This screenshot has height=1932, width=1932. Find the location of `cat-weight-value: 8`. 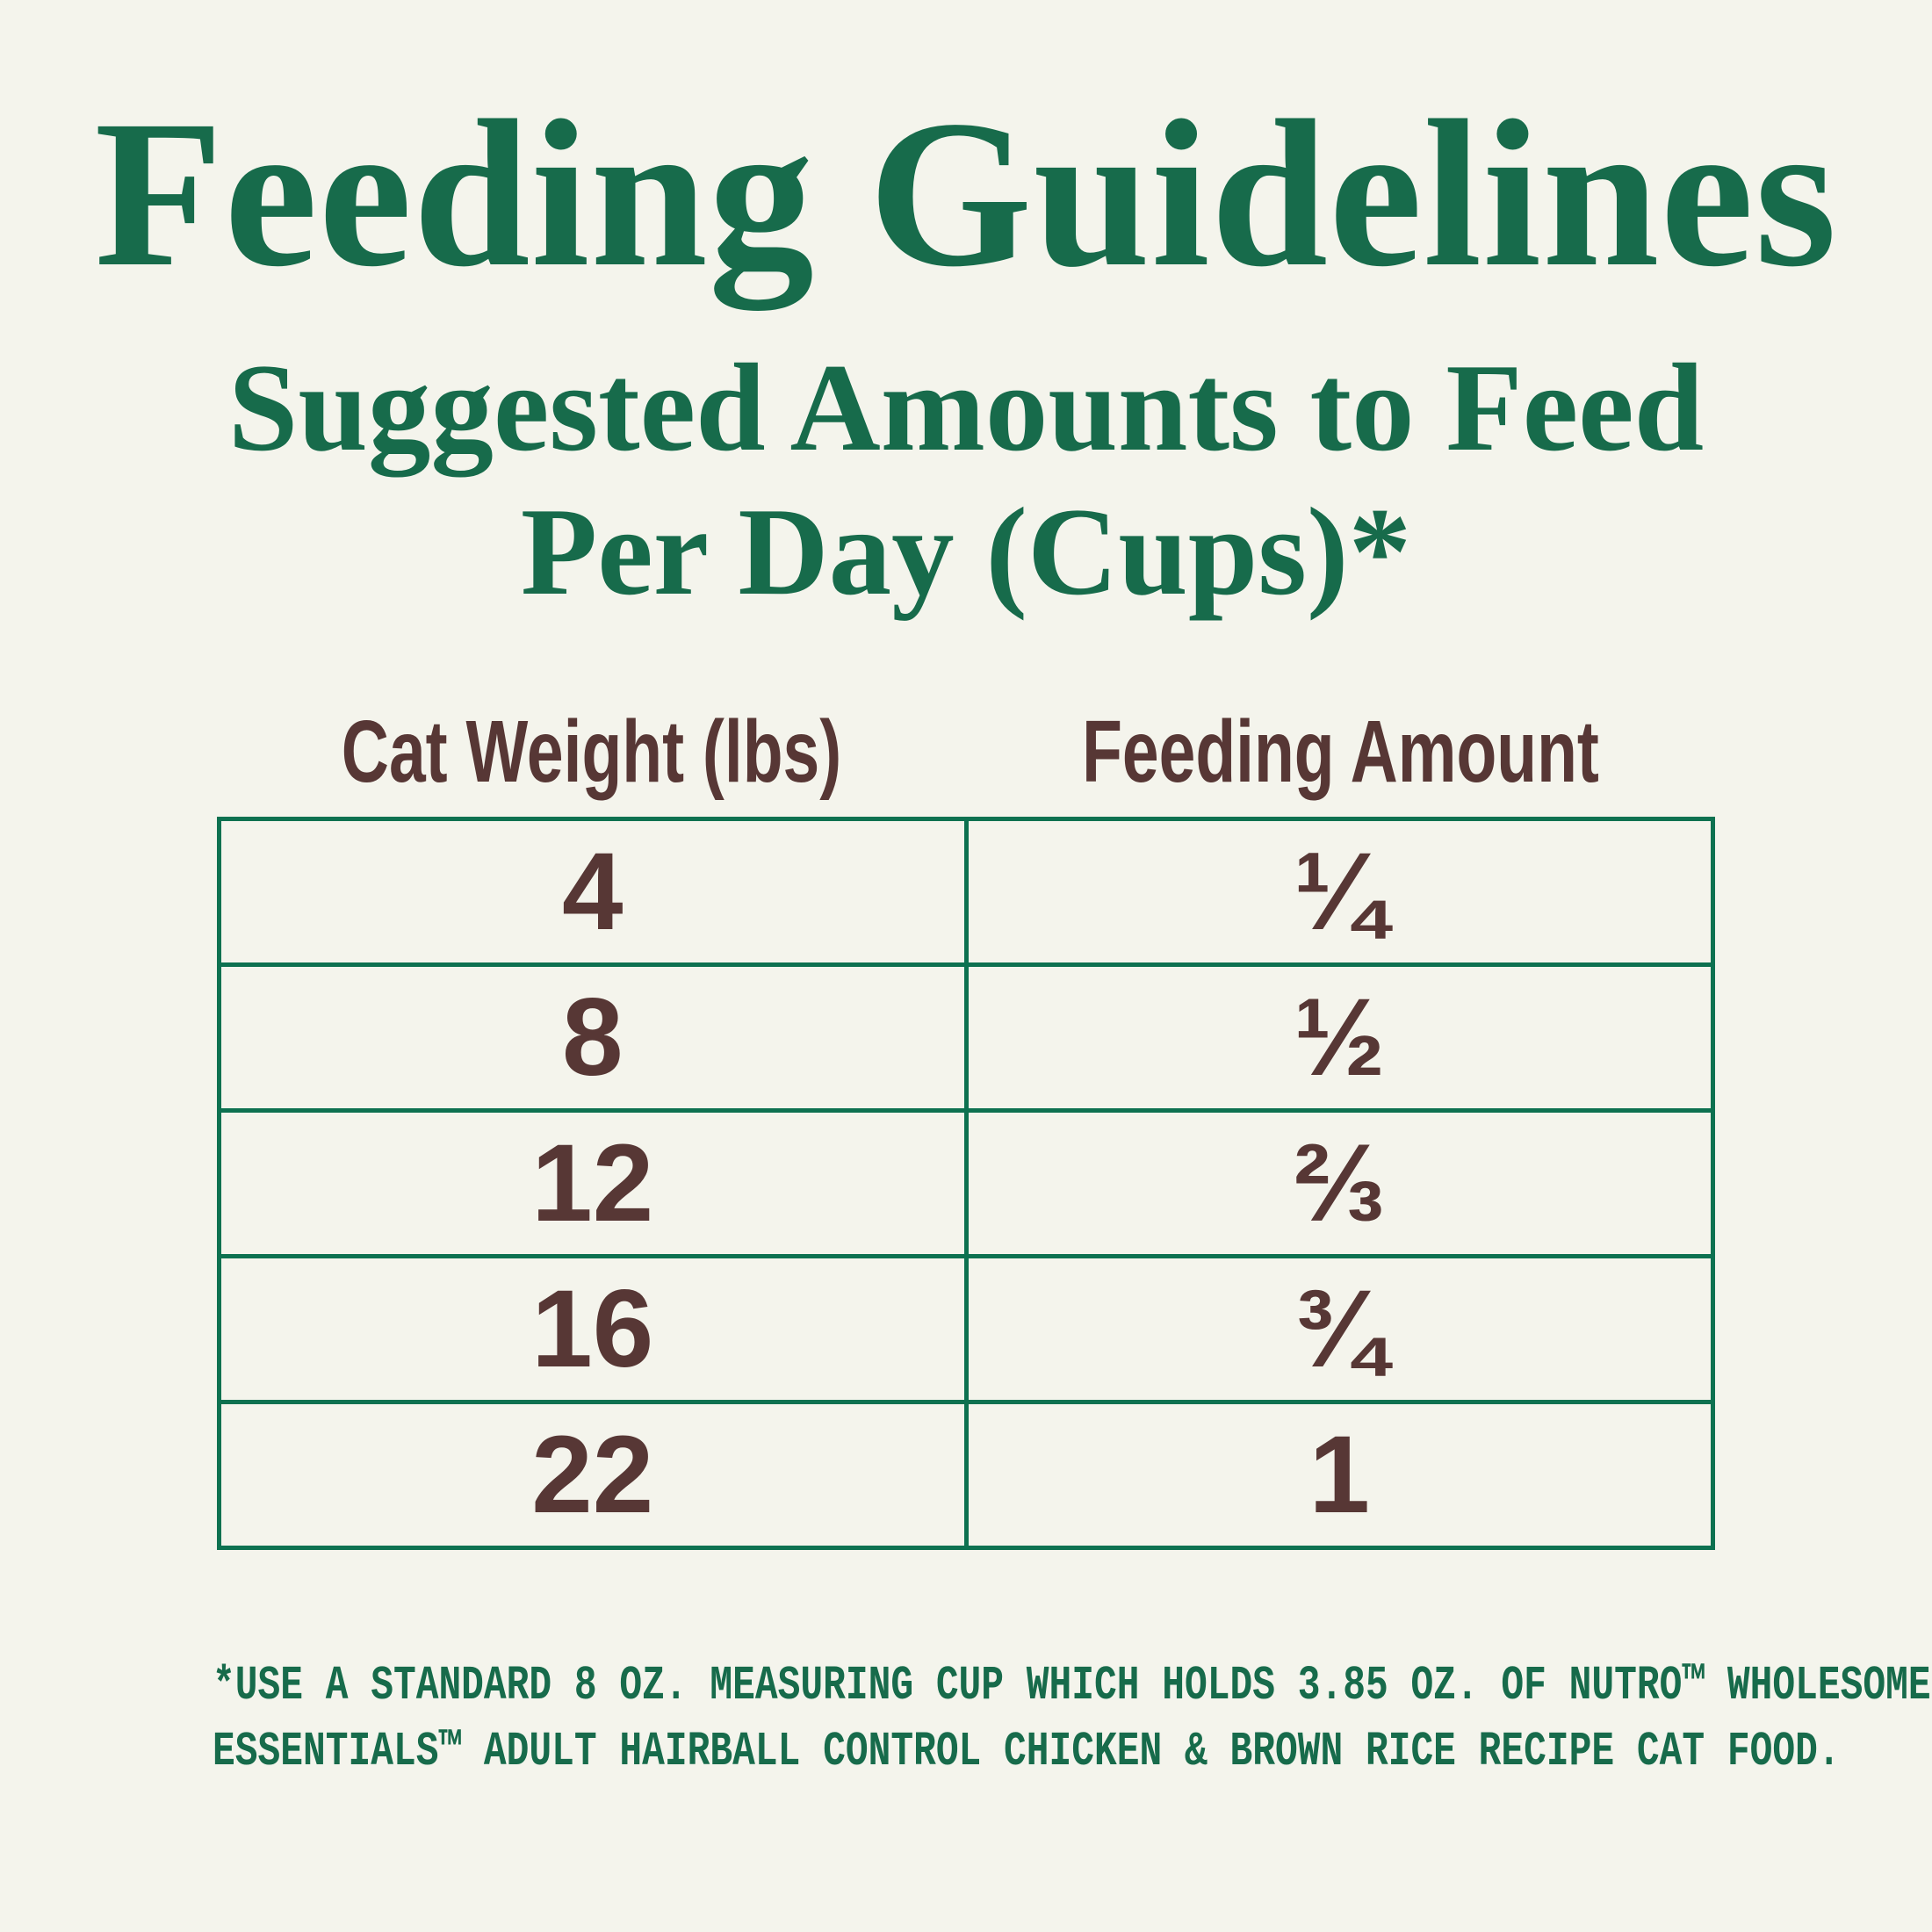

cat-weight-value: 8 is located at coordinates (593, 1037).